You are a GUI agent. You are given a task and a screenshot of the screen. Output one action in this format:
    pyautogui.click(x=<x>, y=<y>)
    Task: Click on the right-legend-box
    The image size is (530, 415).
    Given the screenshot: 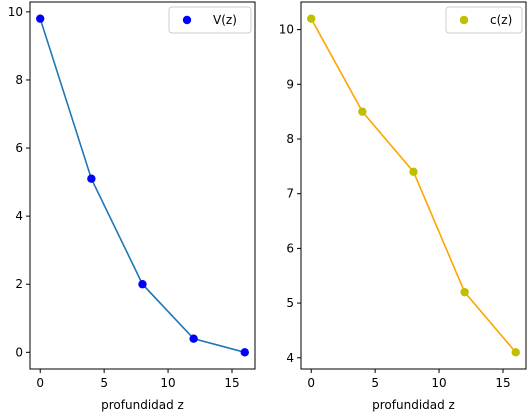 What is the action you would take?
    pyautogui.click(x=484, y=20)
    